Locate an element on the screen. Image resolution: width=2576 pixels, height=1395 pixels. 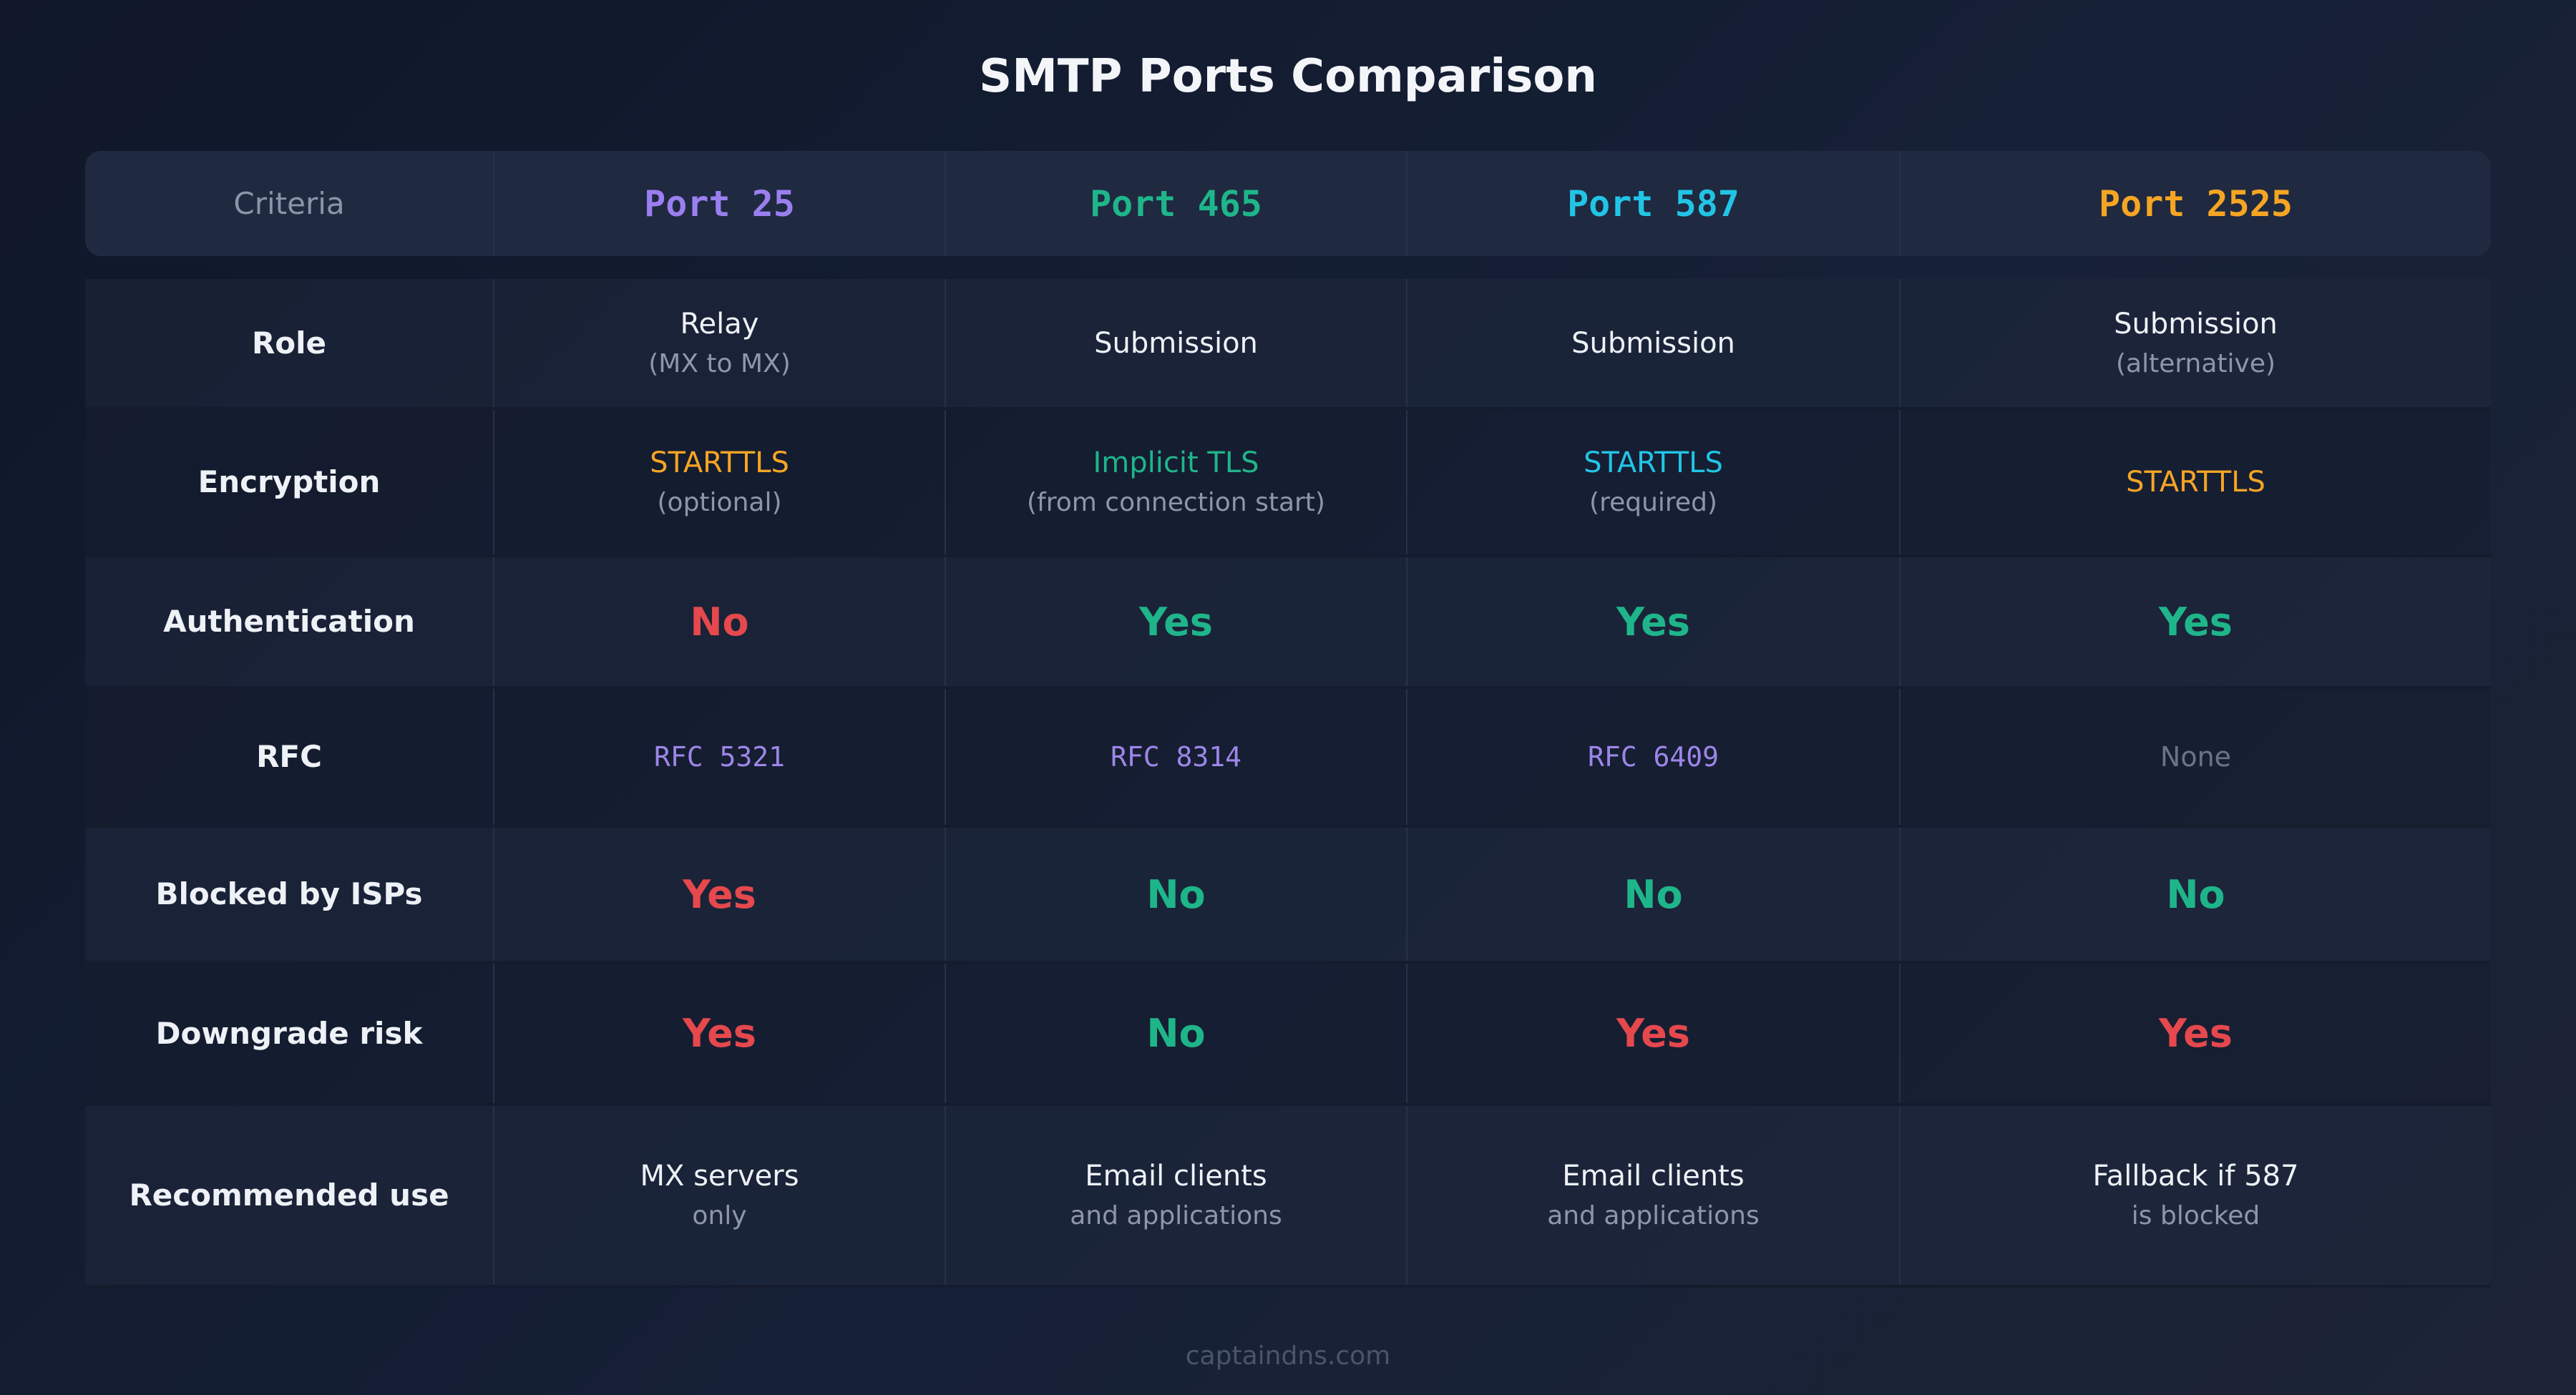
row: RFC RFC 5321 RFC 8314 RFC 6409 None is located at coordinates (1288, 758).